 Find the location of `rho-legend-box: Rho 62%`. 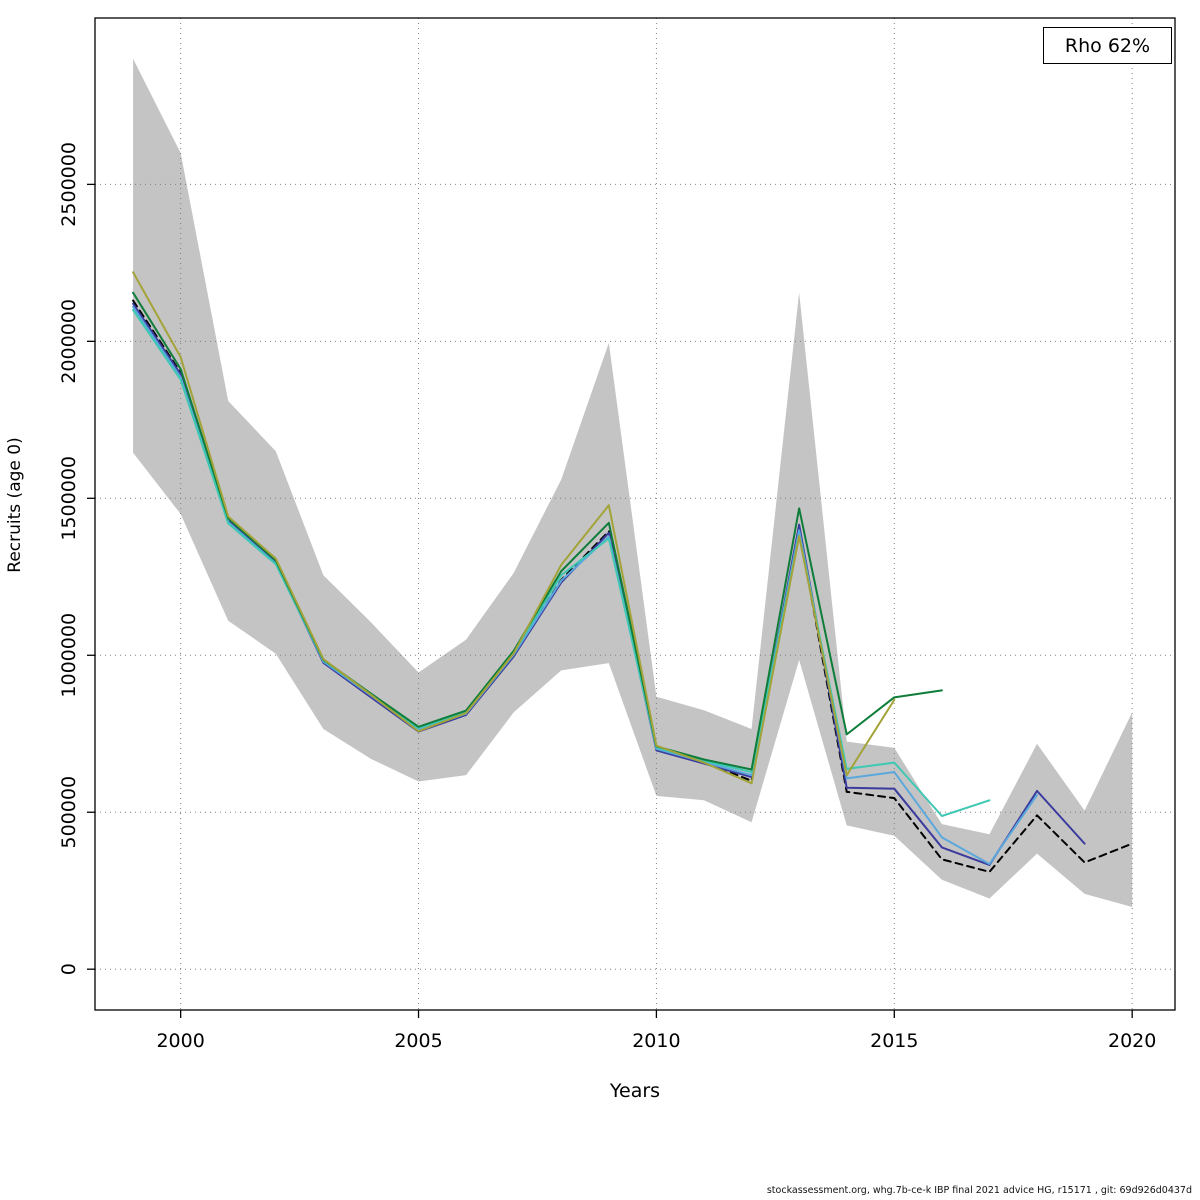

rho-legend-box: Rho 62% is located at coordinates (1107, 45).